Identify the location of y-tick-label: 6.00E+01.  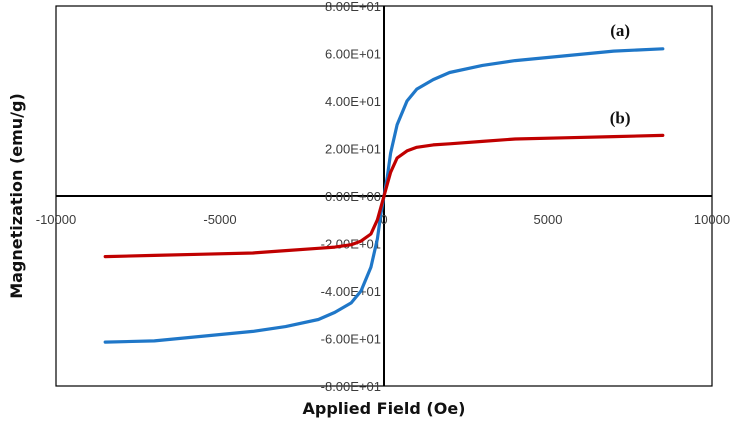
(353, 54).